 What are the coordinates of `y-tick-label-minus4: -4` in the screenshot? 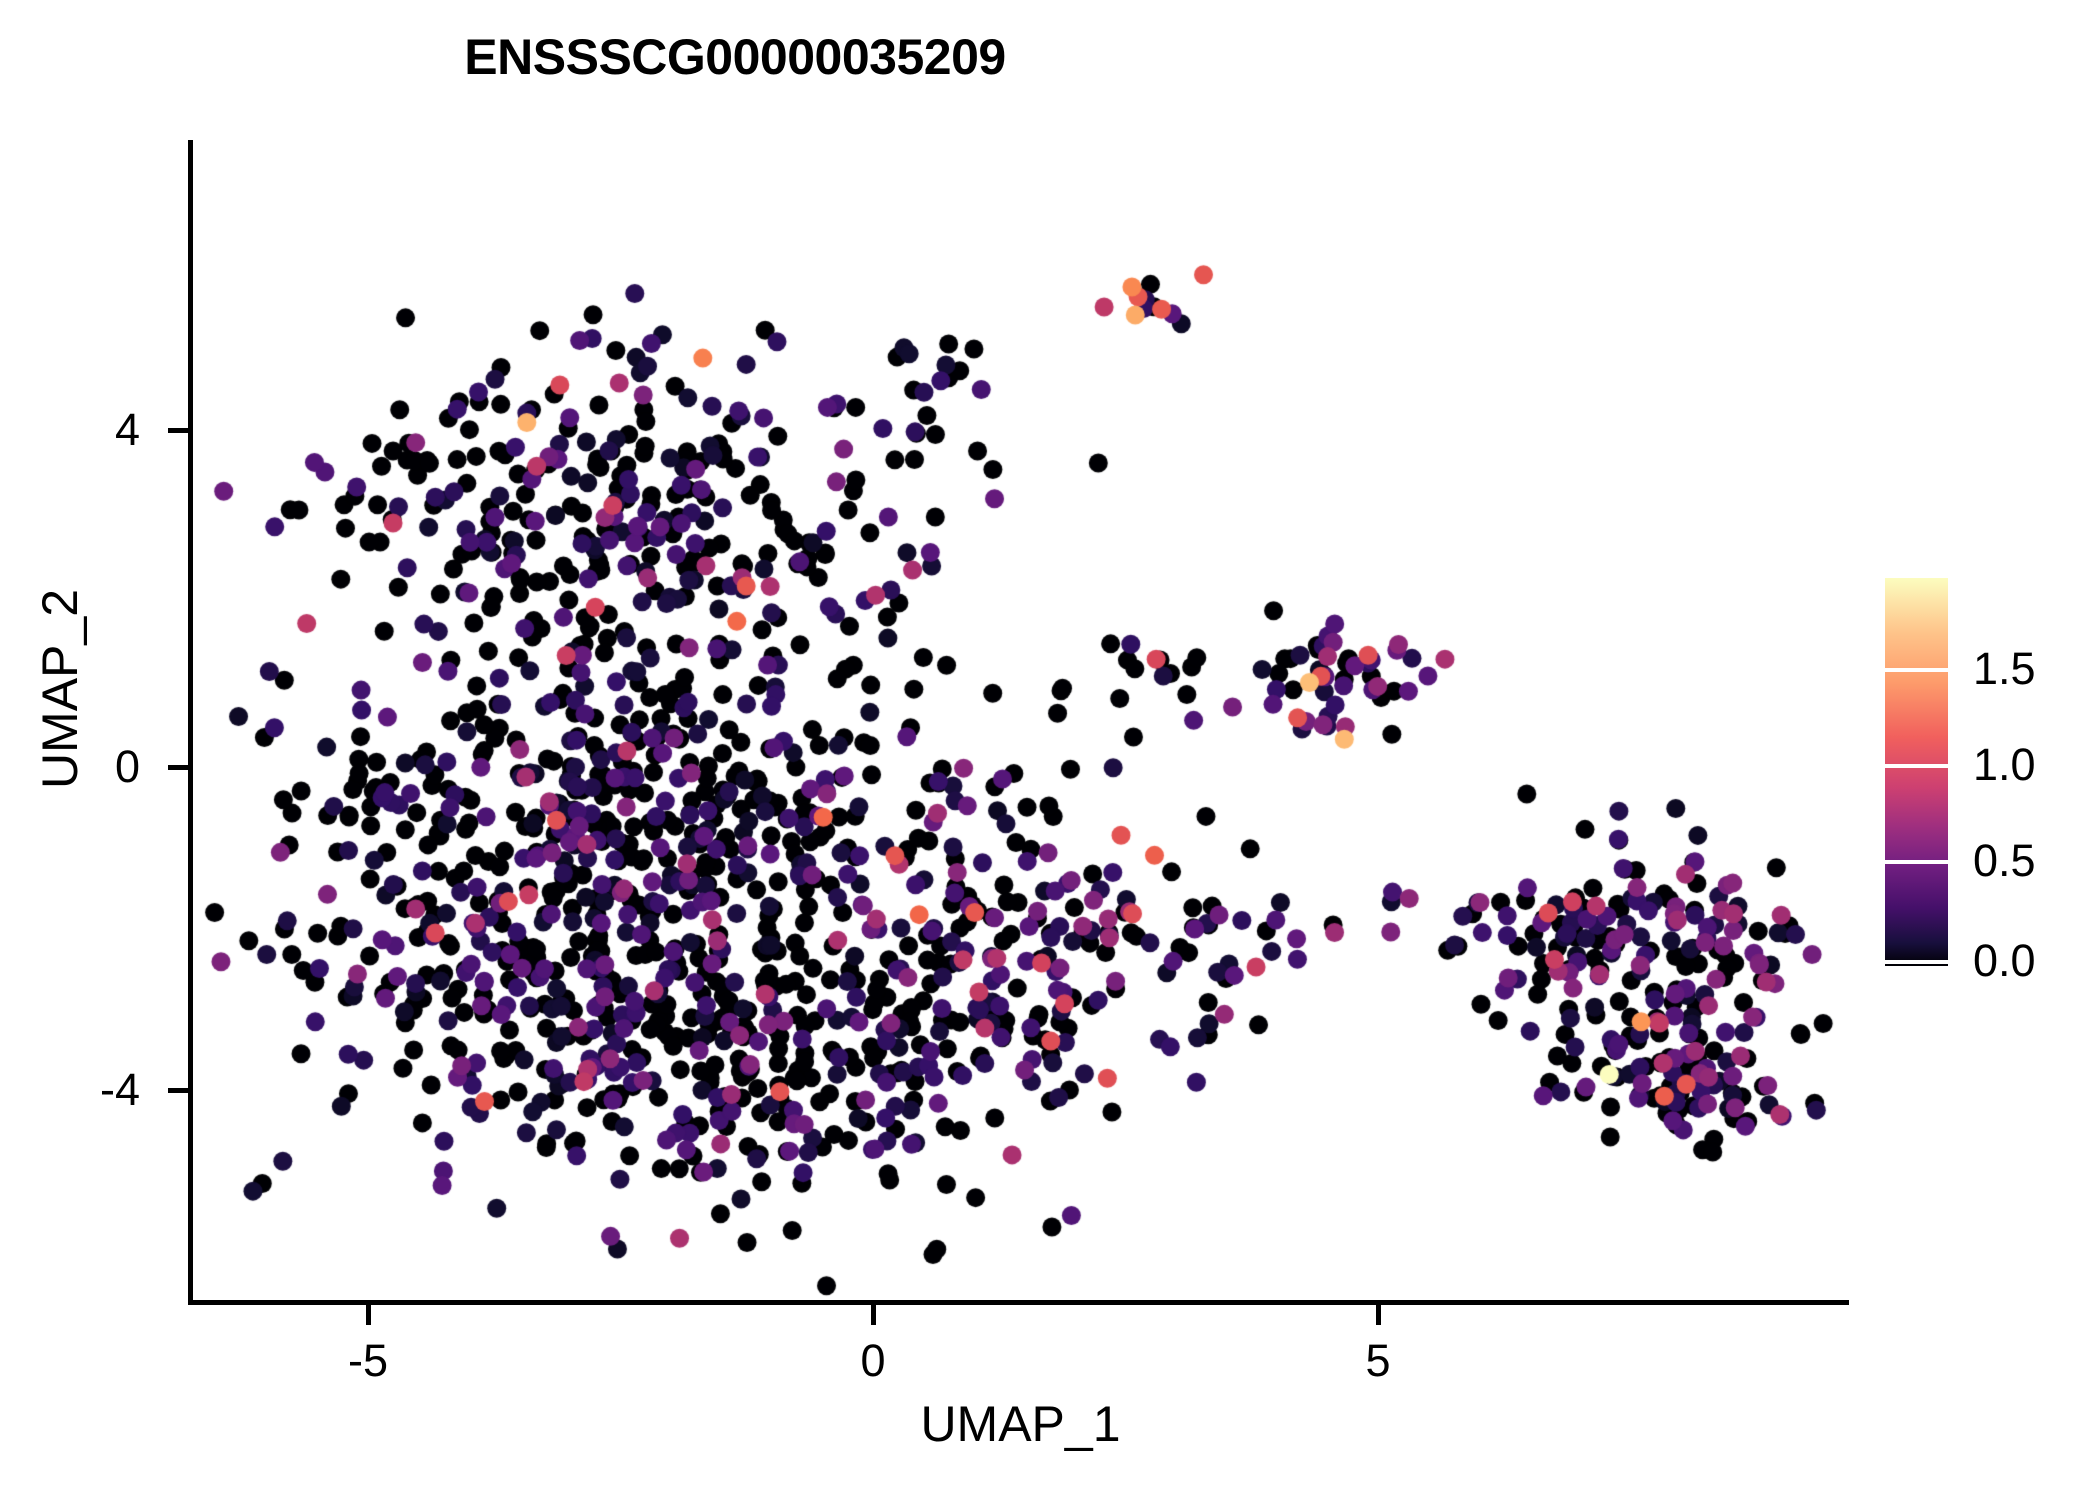 It's located at (119, 1089).